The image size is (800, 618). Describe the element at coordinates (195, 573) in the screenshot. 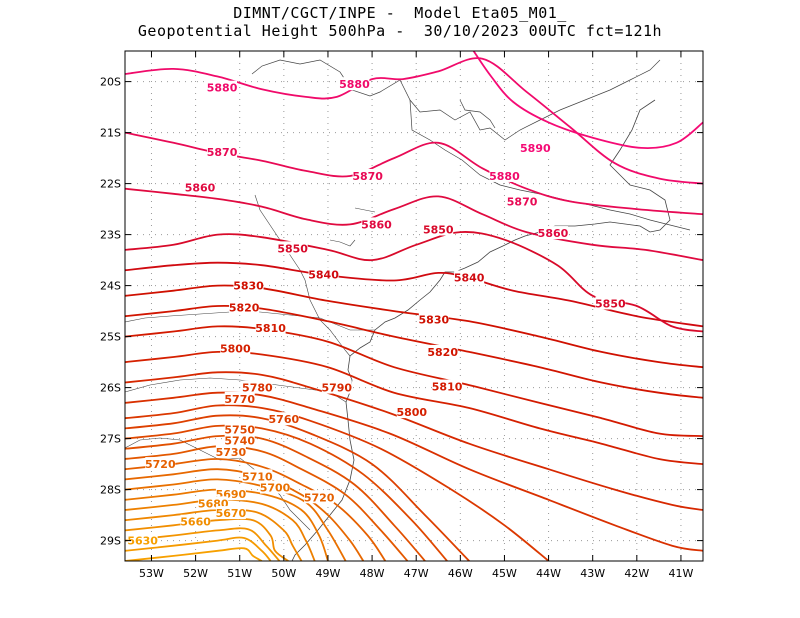

I see `x-tick-label: 52W` at that location.